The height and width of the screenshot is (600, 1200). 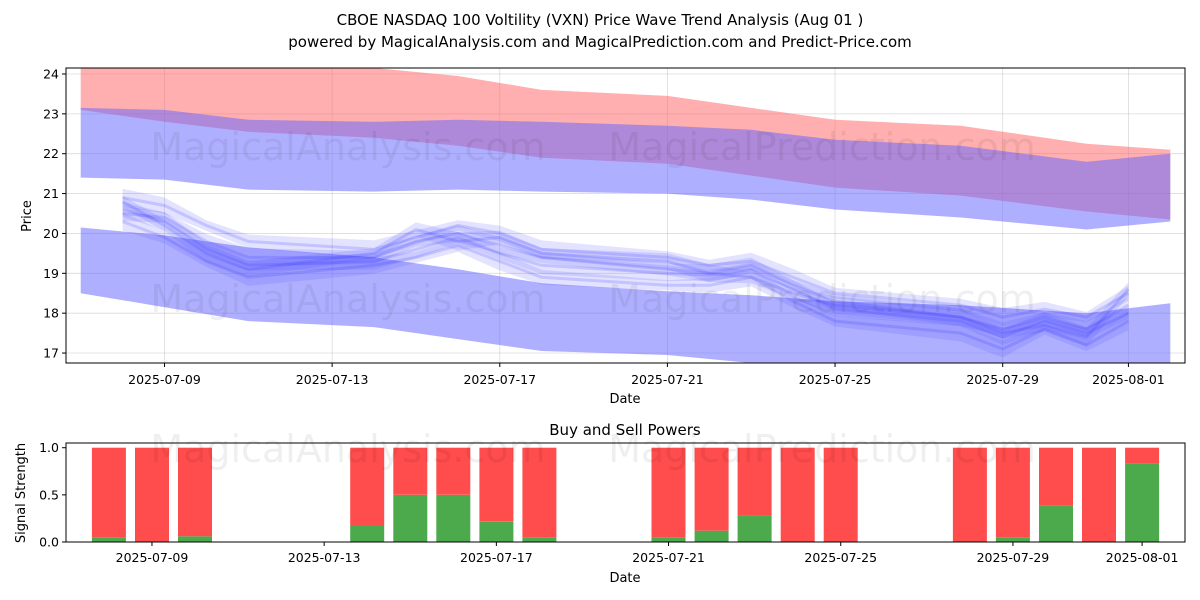 I want to click on y-tick-label: 17, so click(x=51, y=353).